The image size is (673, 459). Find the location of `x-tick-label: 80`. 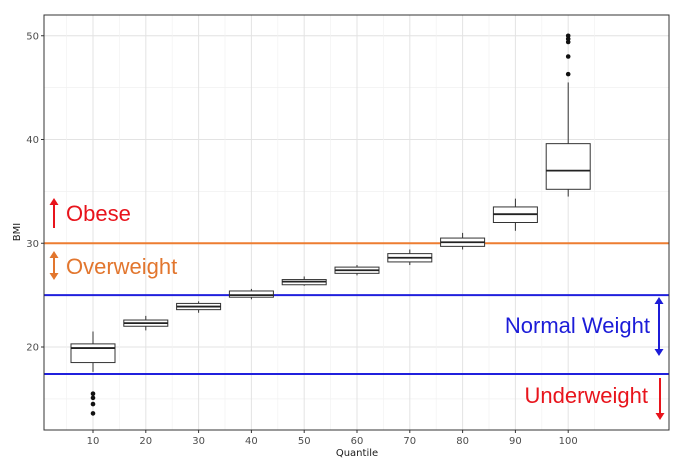

x-tick-label: 80 is located at coordinates (462, 441).